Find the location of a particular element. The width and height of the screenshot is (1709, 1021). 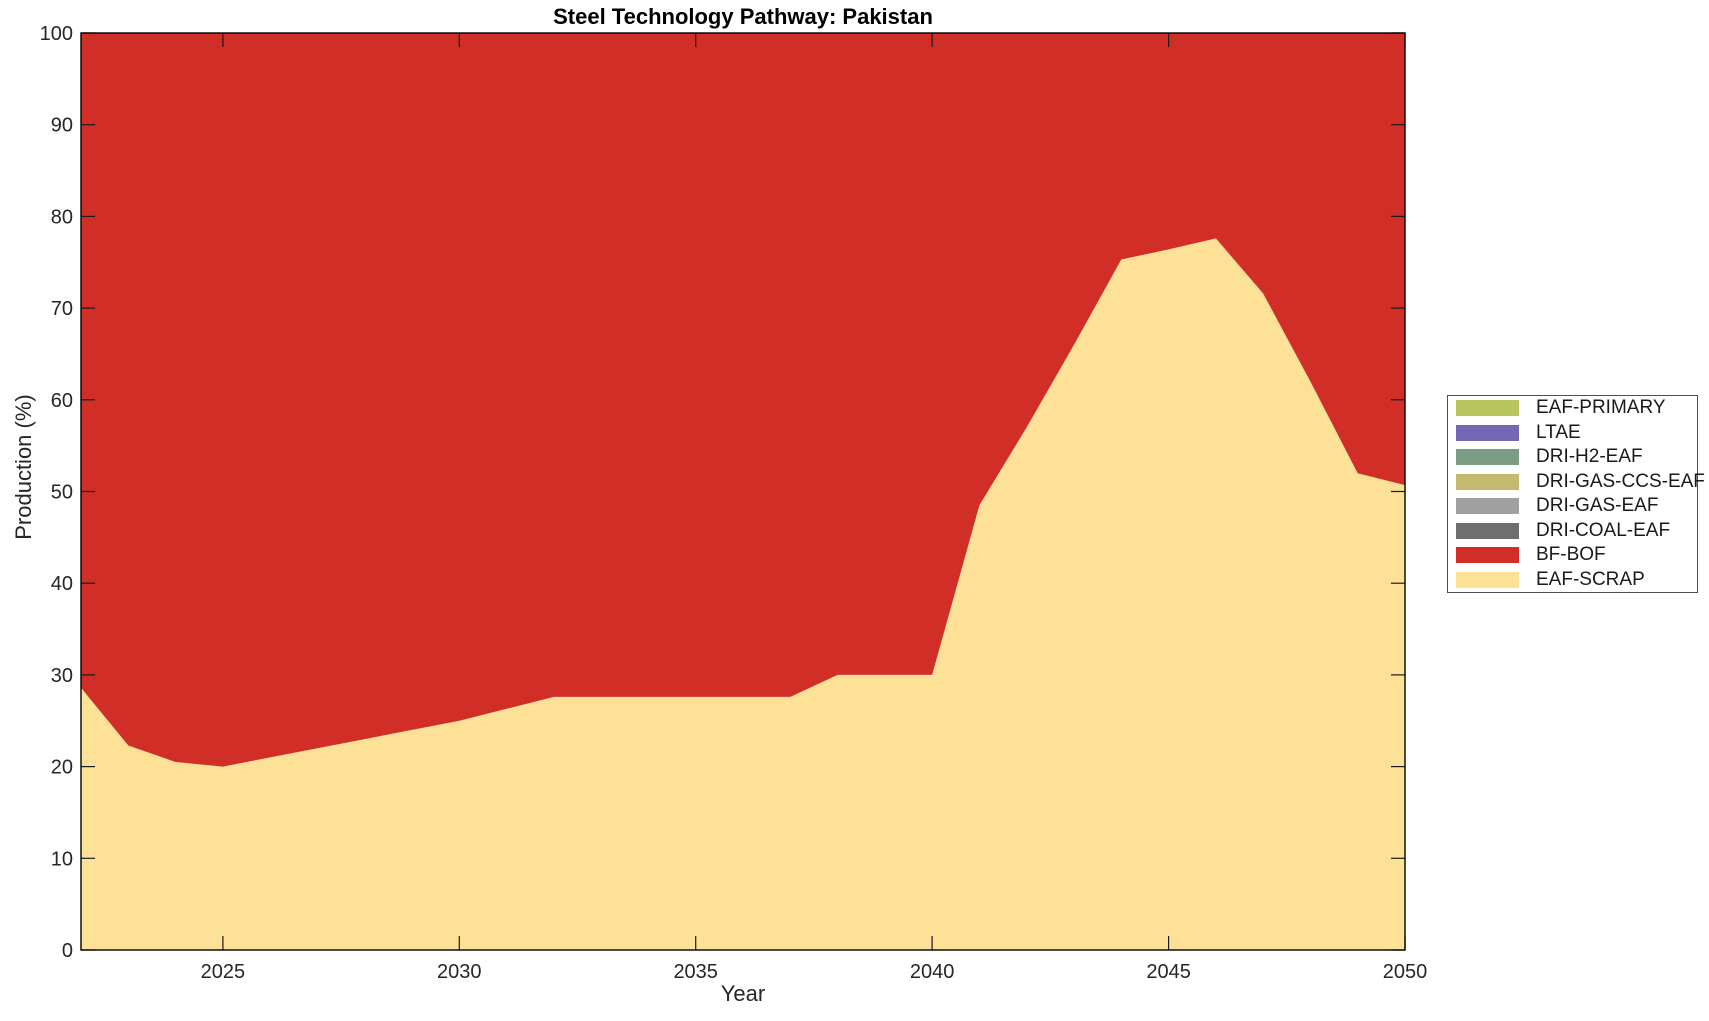

legend-item: LTAE is located at coordinates (1572, 433).